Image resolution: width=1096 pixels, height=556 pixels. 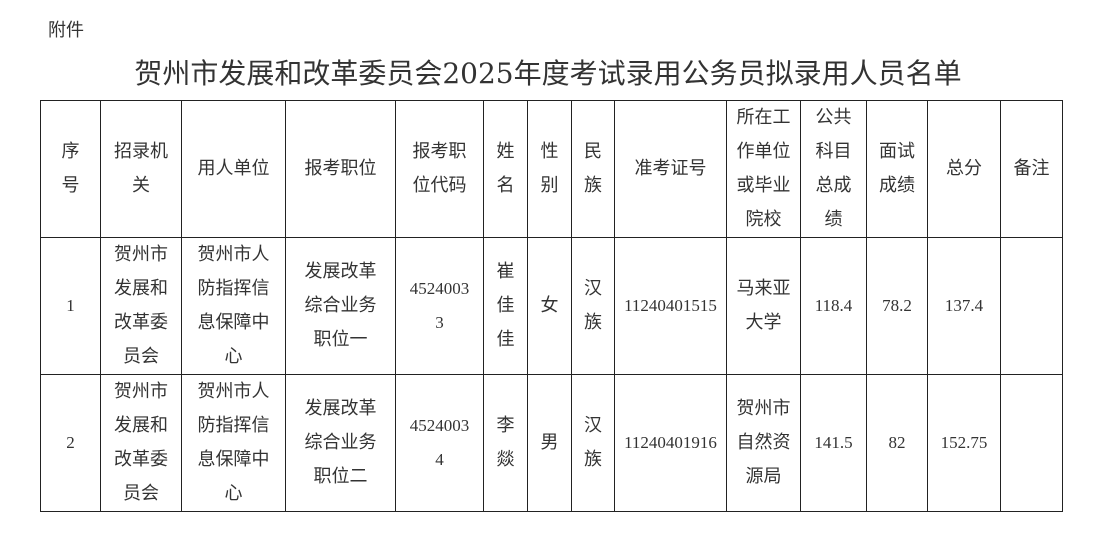 What do you see at coordinates (439, 443) in the screenshot?
I see `cell-position-code: 45240034` at bounding box center [439, 443].